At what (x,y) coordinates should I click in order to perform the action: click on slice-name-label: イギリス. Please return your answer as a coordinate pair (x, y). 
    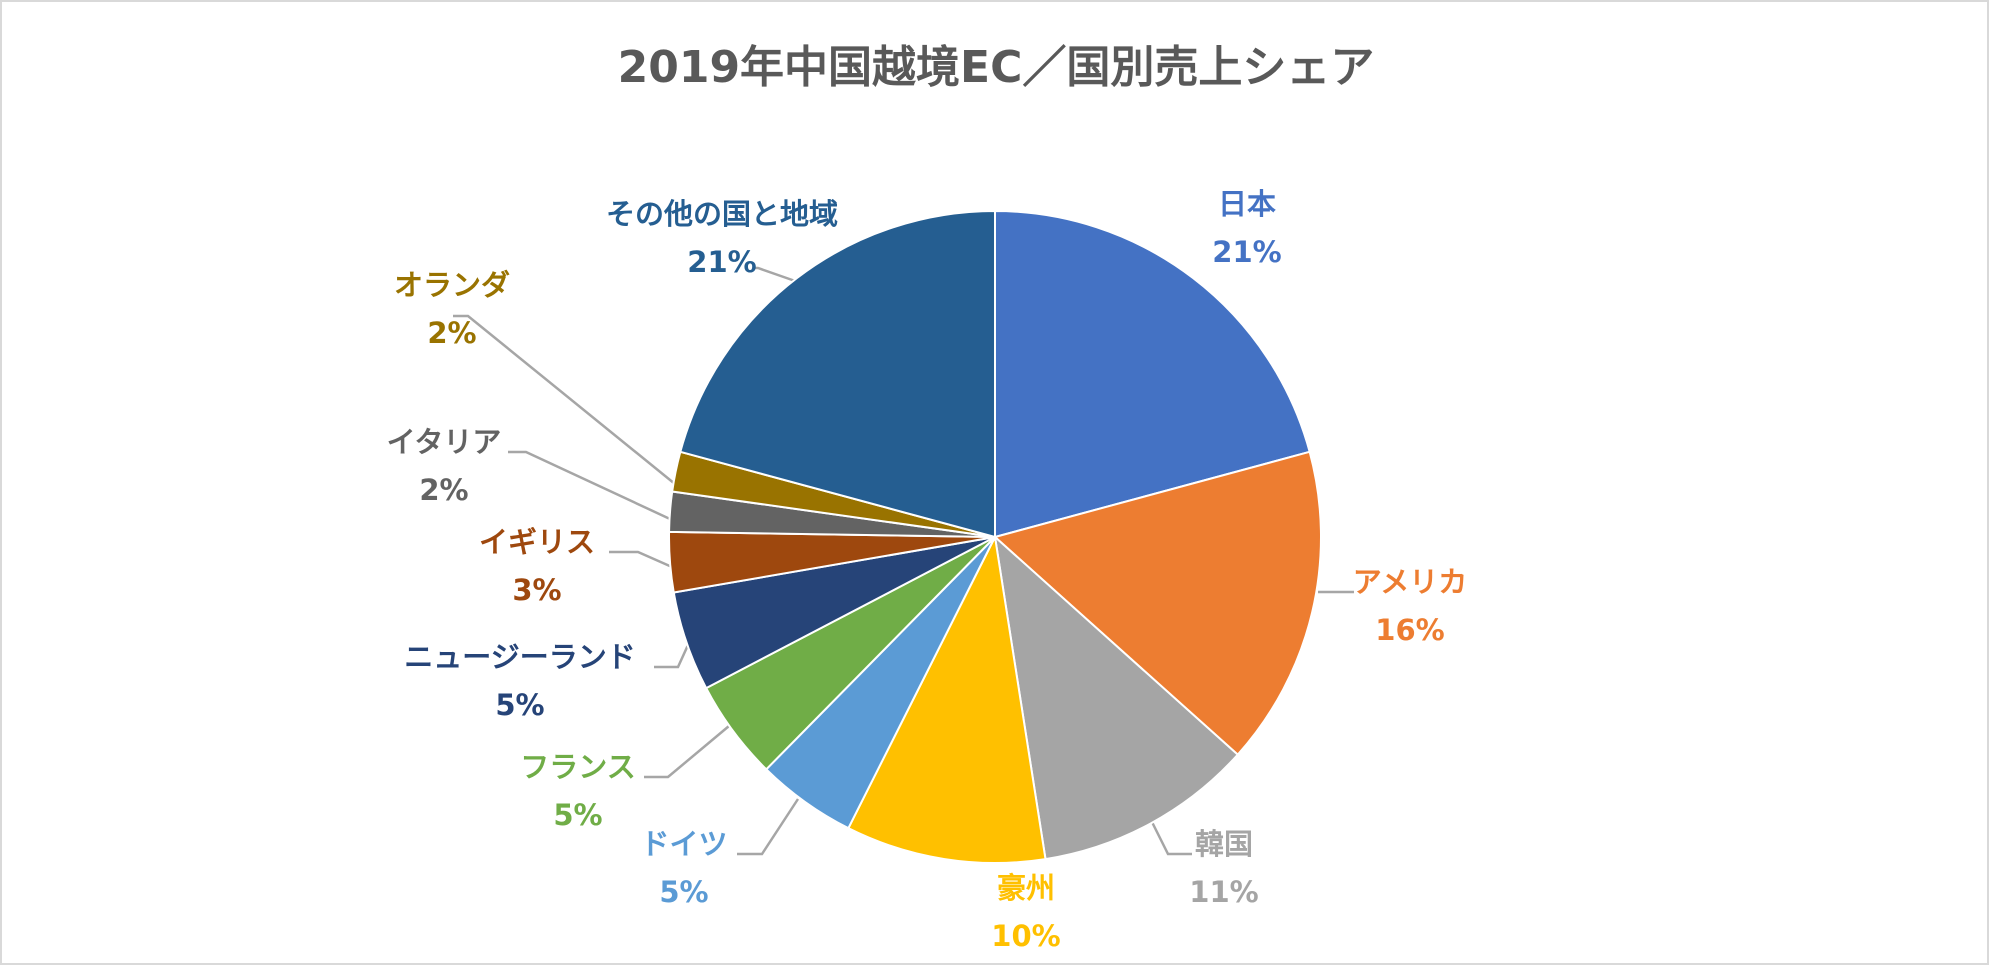
    Looking at the image, I should click on (537, 542).